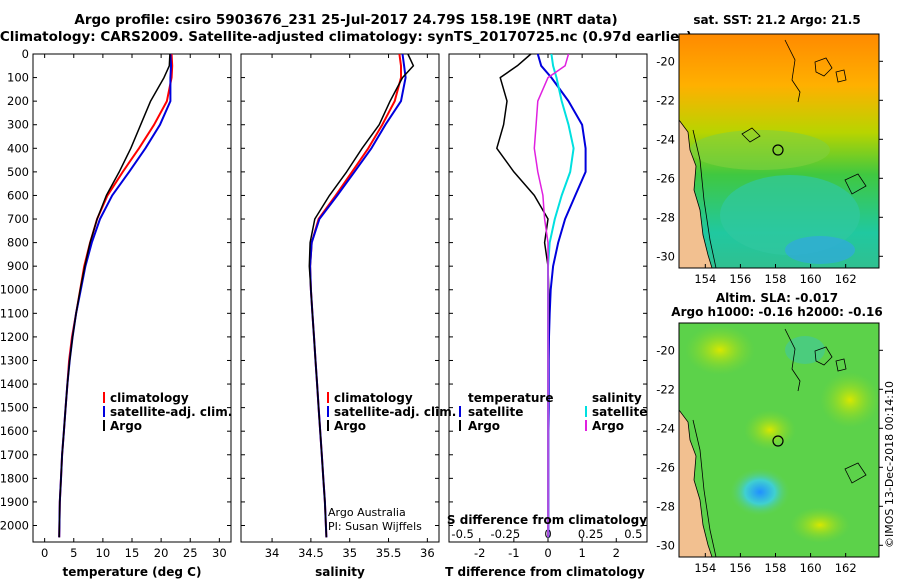  What do you see at coordinates (367, 512) in the screenshot?
I see `credit-line-1: Argo Australia` at bounding box center [367, 512].